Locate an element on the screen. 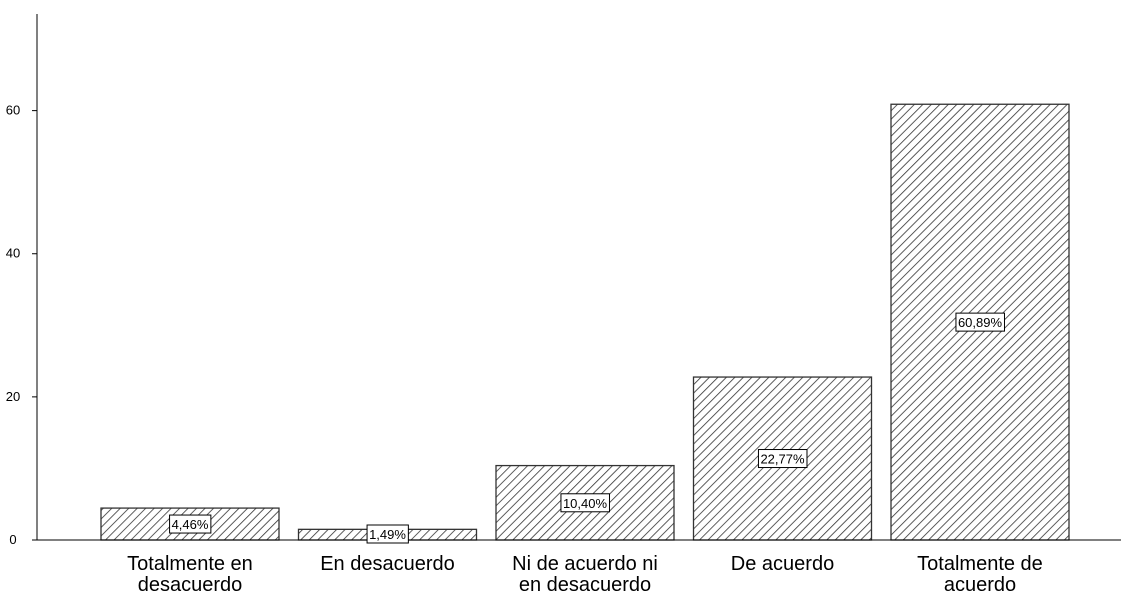 The width and height of the screenshot is (1121, 599). data-label: 10,40% is located at coordinates (585, 503).